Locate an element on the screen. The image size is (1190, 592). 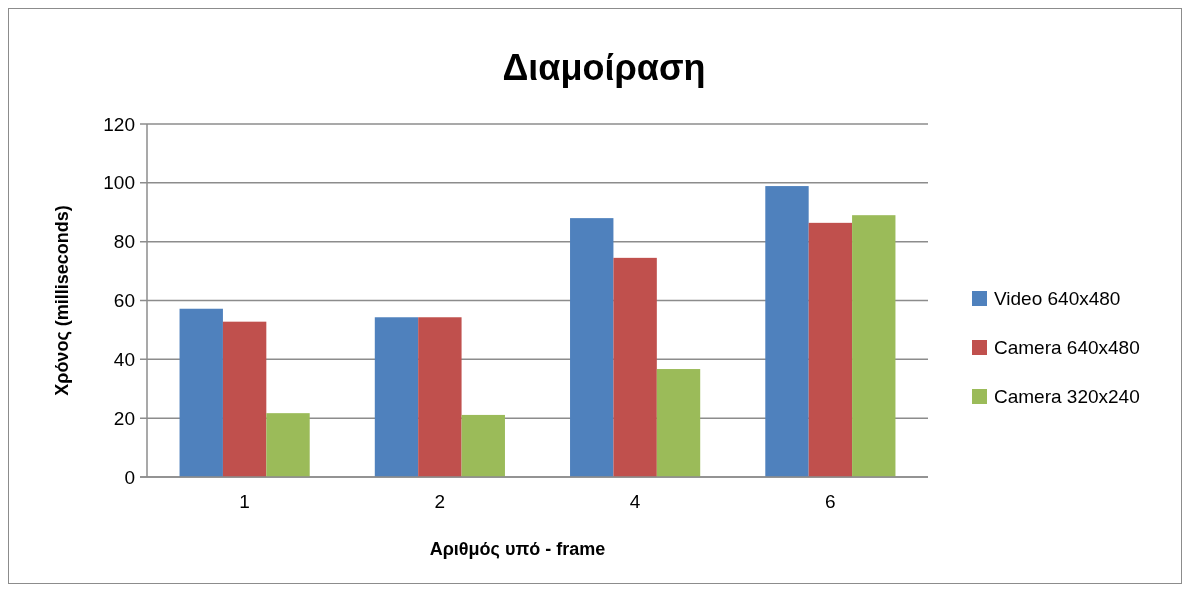
x-axis-title: Αριθμός υπό - frame is located at coordinates (517, 549).